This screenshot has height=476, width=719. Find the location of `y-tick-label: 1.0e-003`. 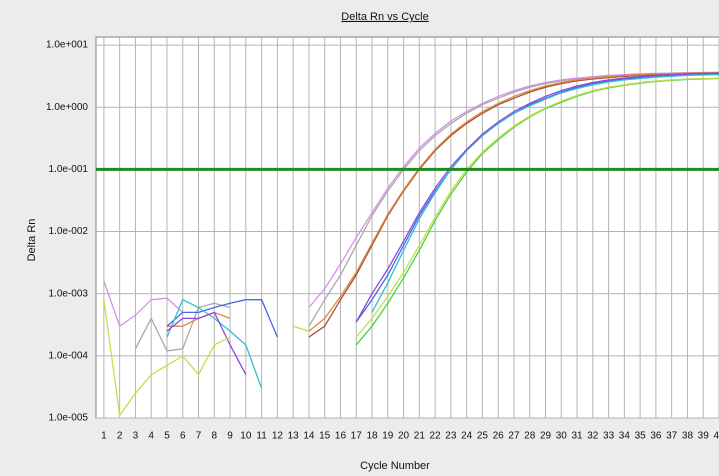

y-tick-label: 1.0e-003 is located at coordinates (69, 293).